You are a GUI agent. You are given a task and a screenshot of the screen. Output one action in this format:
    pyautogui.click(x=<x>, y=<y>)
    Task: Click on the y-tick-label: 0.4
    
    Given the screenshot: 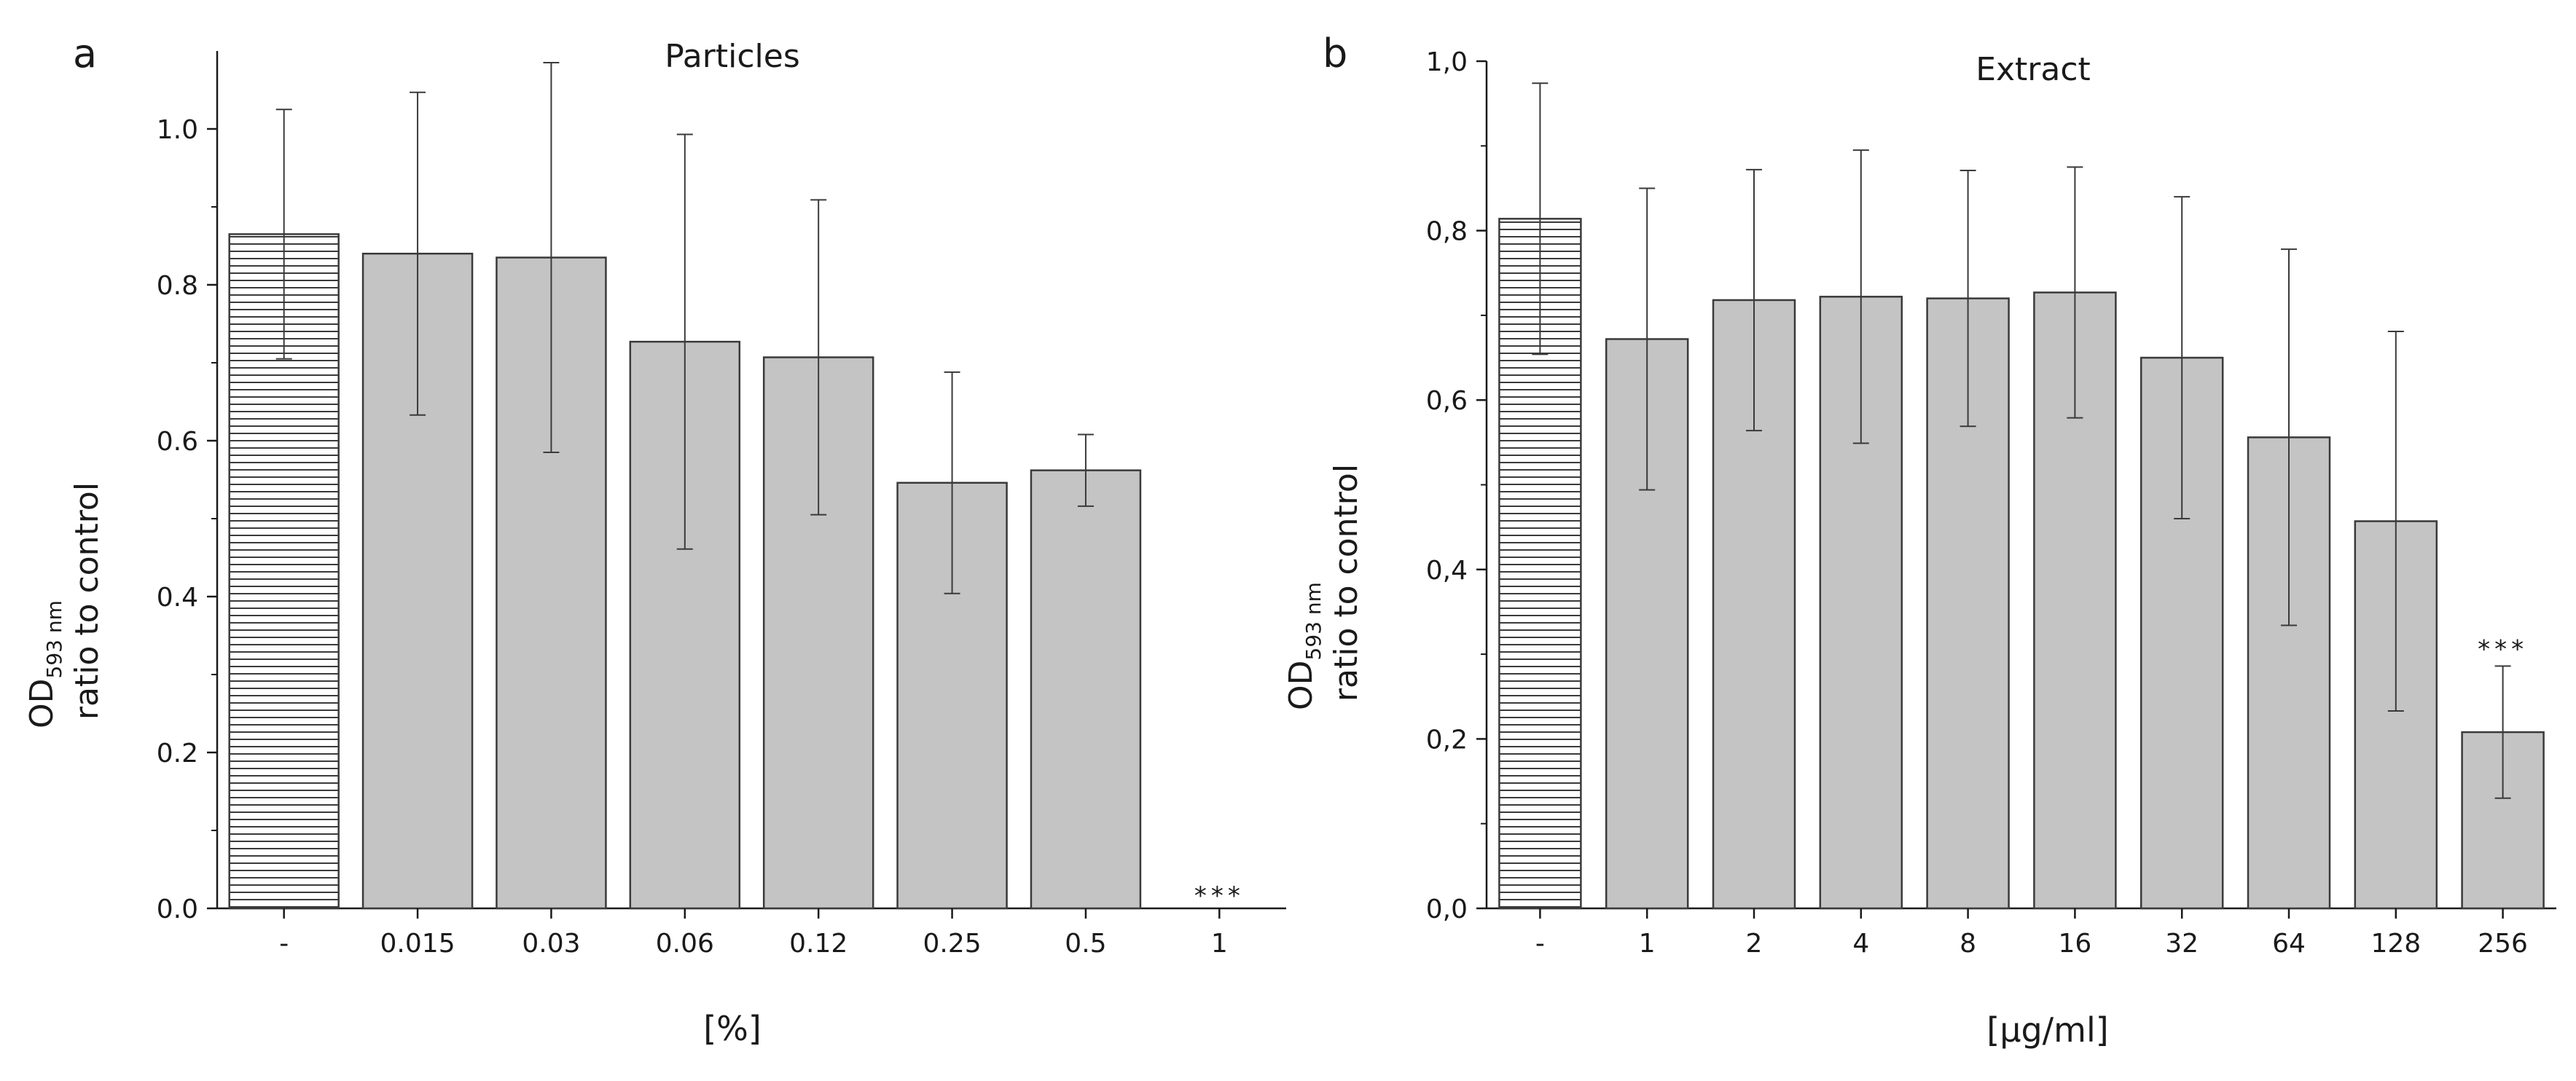 What is the action you would take?
    pyautogui.click(x=177, y=598)
    